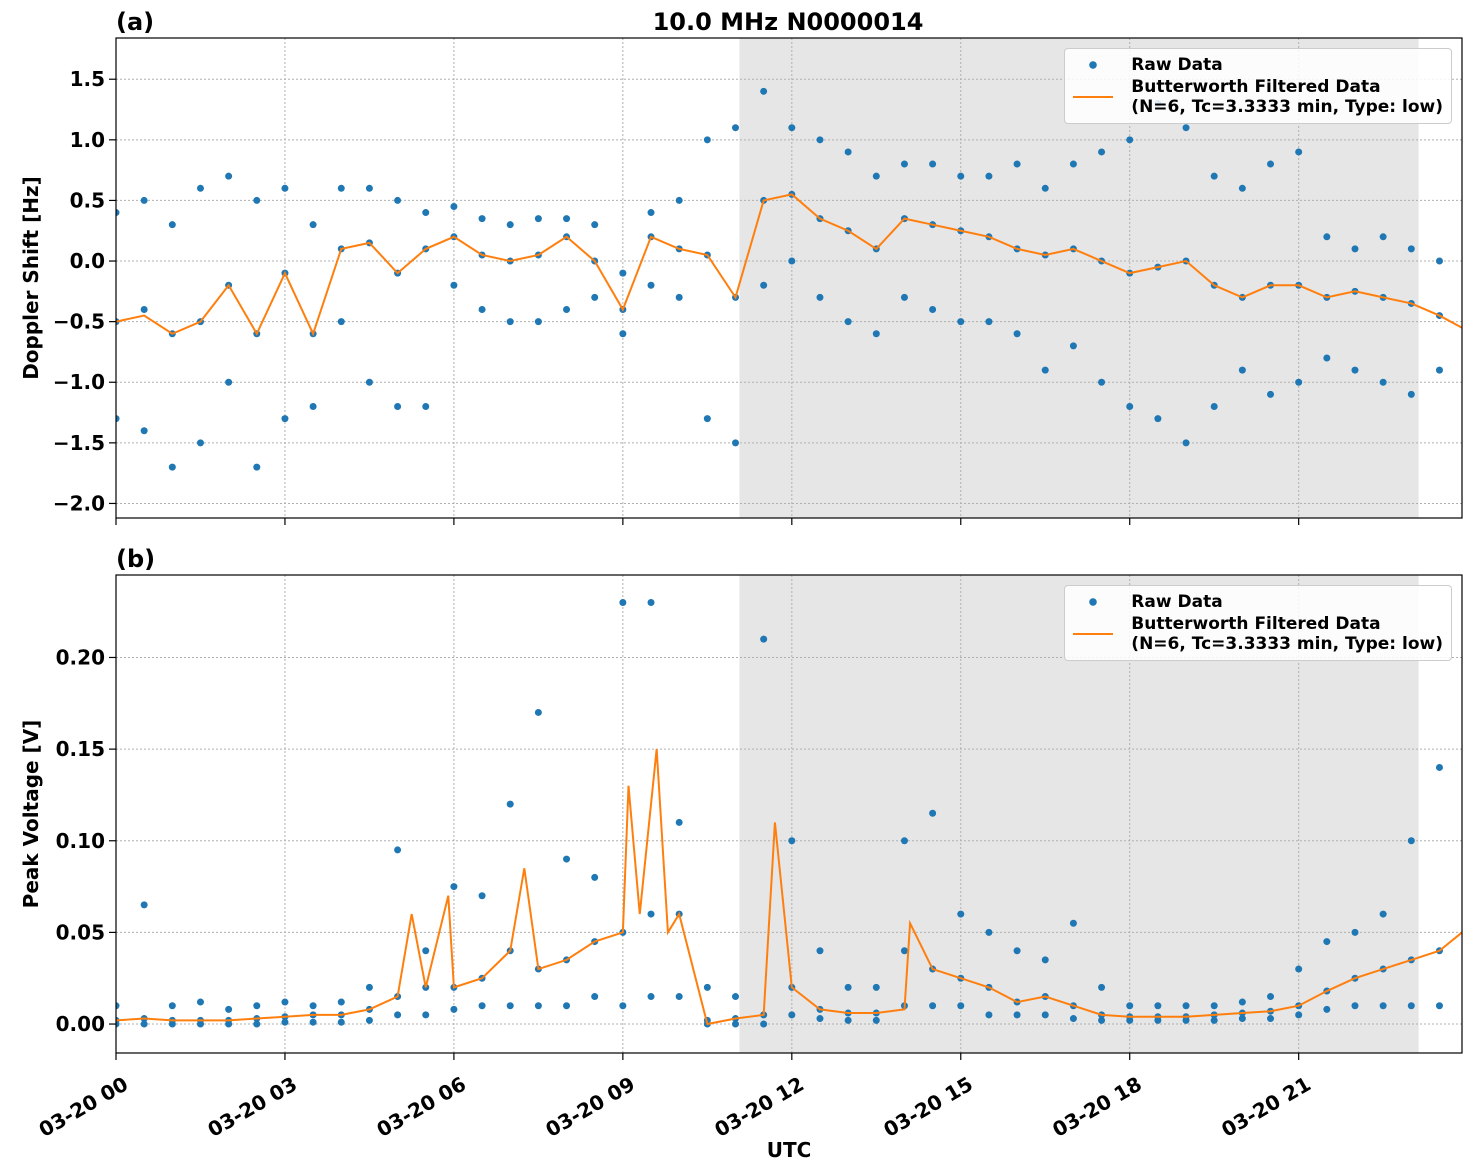  What do you see at coordinates (1093, 65) in the screenshot?
I see `legend-key` at bounding box center [1093, 65].